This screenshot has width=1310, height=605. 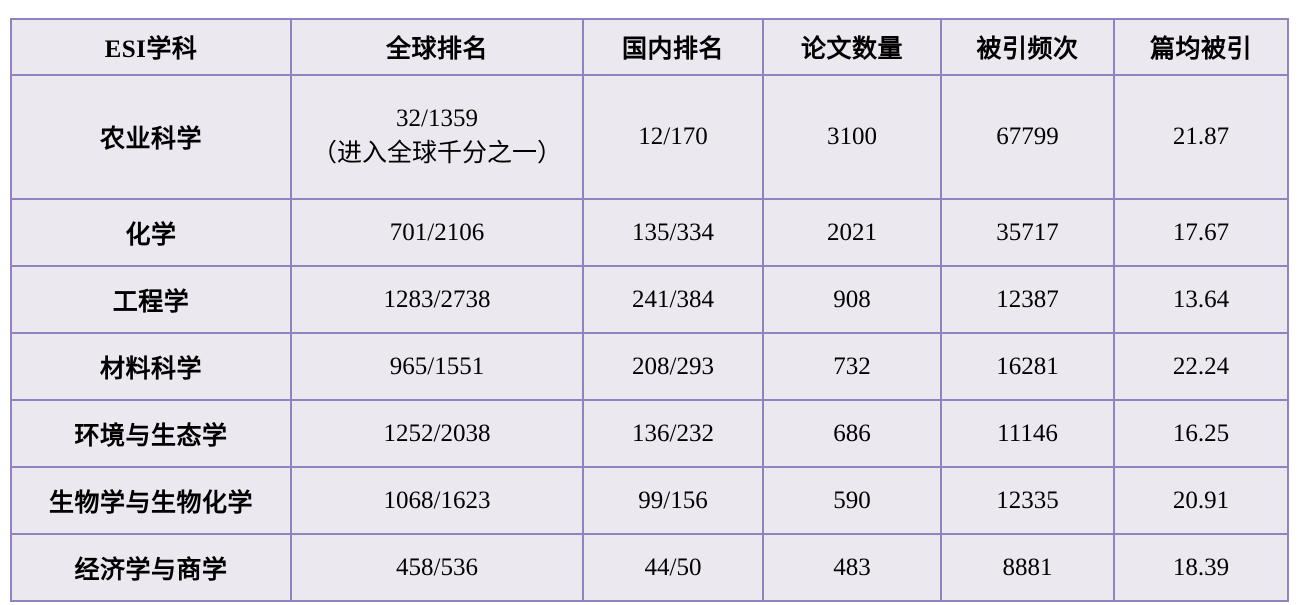 I want to click on cell-global-rank: 965/1551, so click(x=437, y=366).